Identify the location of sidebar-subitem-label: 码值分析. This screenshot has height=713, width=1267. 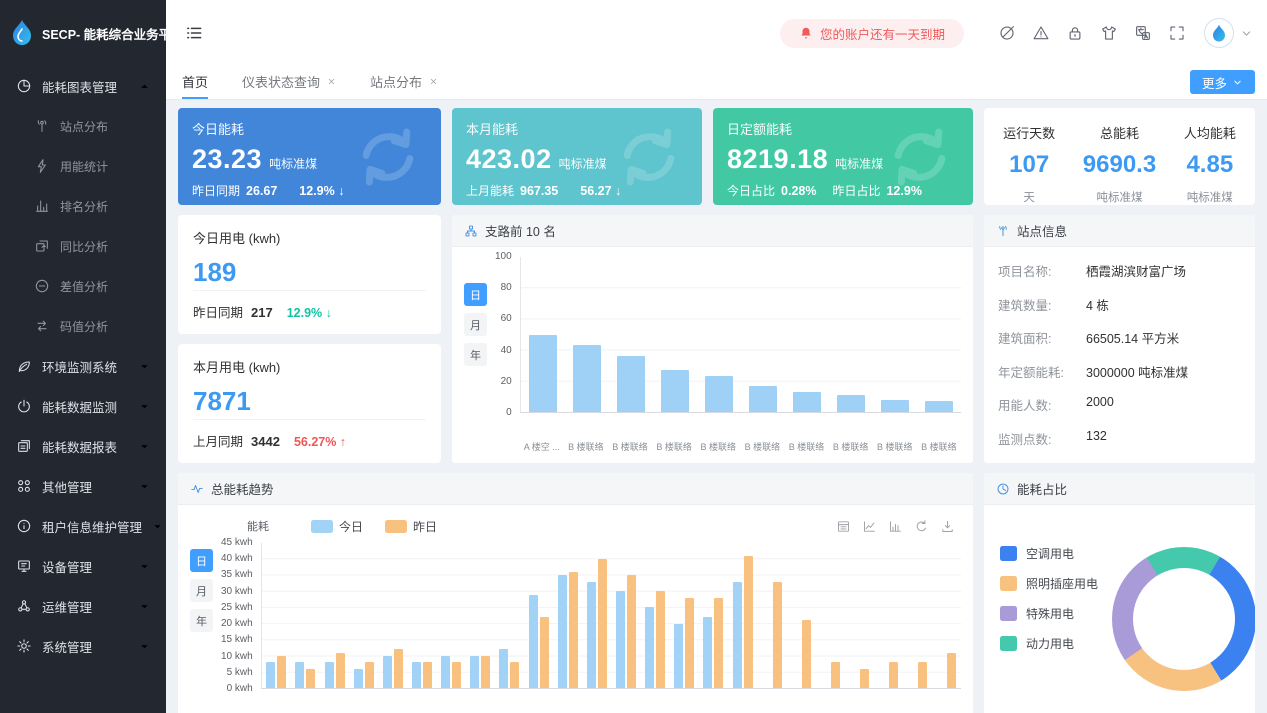
(84, 326).